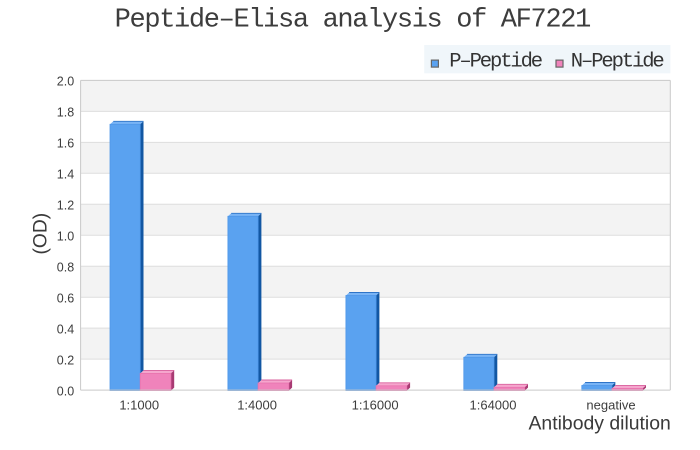  What do you see at coordinates (65, 236) in the screenshot?
I see `svg-text: 1.0` at bounding box center [65, 236].